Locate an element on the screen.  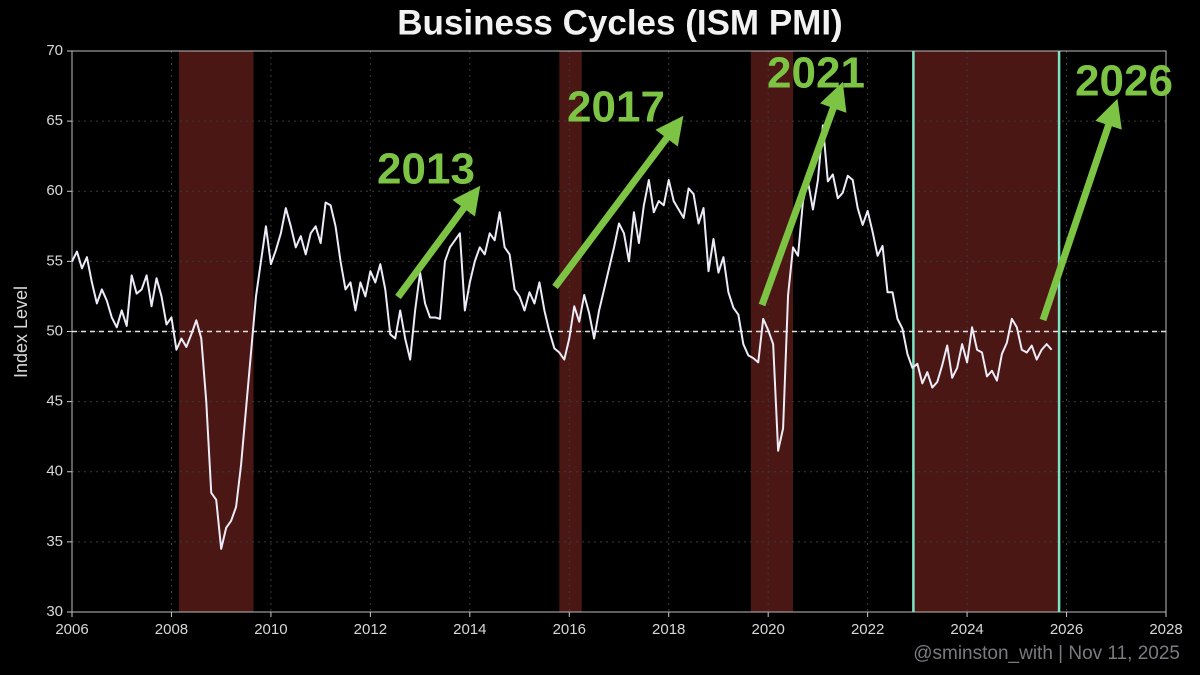
y-tick-label: 40 is located at coordinates (54, 471).